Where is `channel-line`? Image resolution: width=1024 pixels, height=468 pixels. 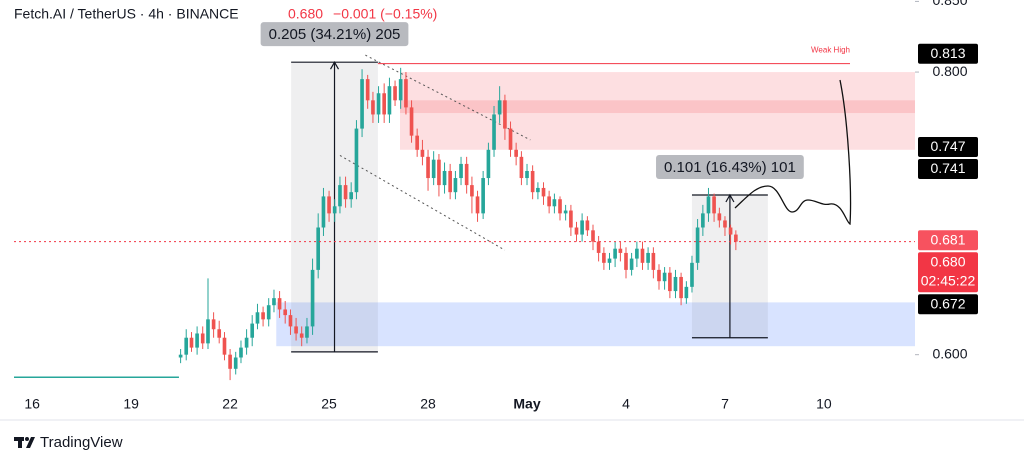
channel-line is located at coordinates (448, 97).